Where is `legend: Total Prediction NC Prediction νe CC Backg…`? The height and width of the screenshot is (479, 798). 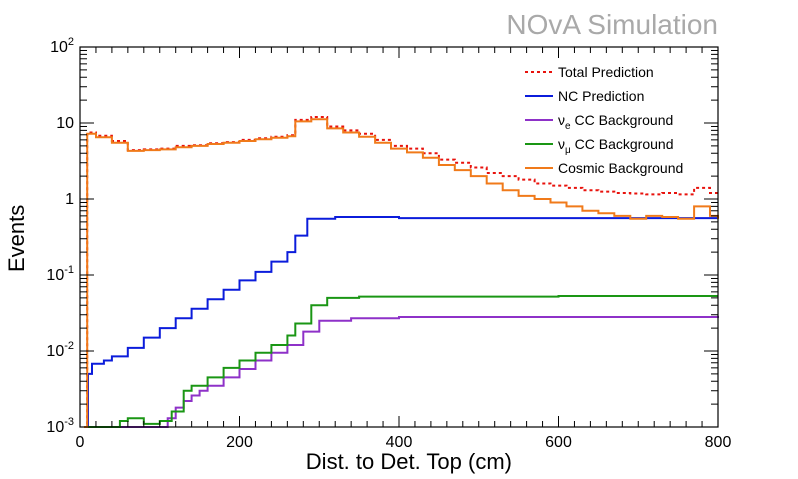 legend: Total Prediction NC Prediction νe CC Backg… is located at coordinates (604, 120).